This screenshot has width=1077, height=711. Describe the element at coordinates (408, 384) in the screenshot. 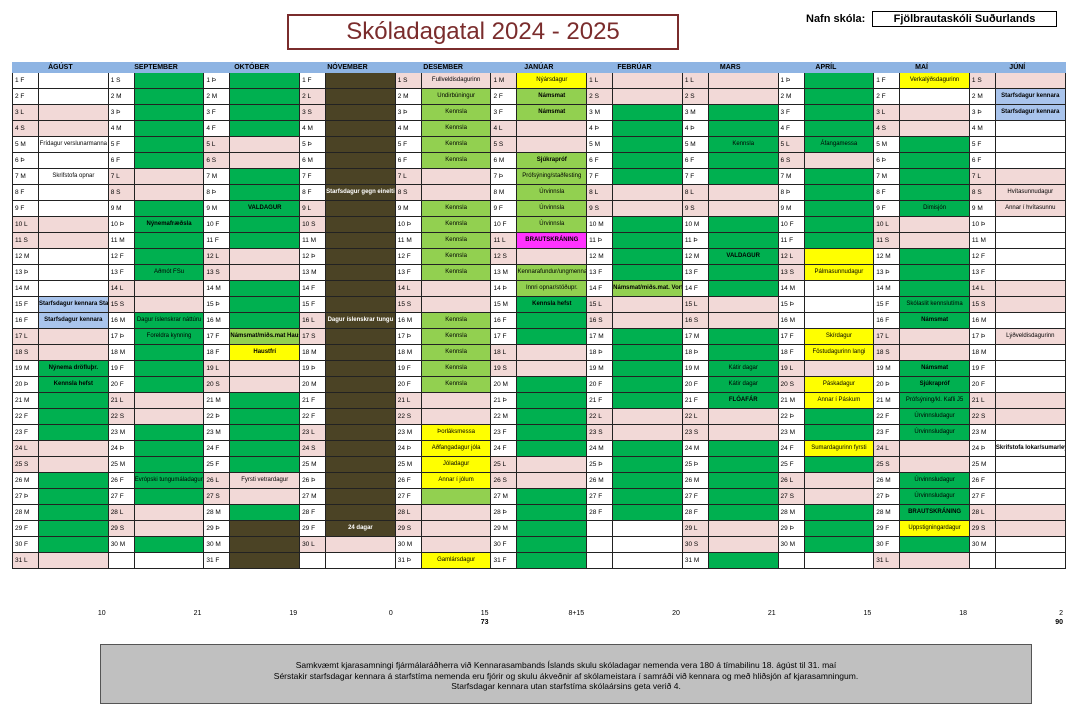

I see `day-cell: 20 F` at that location.